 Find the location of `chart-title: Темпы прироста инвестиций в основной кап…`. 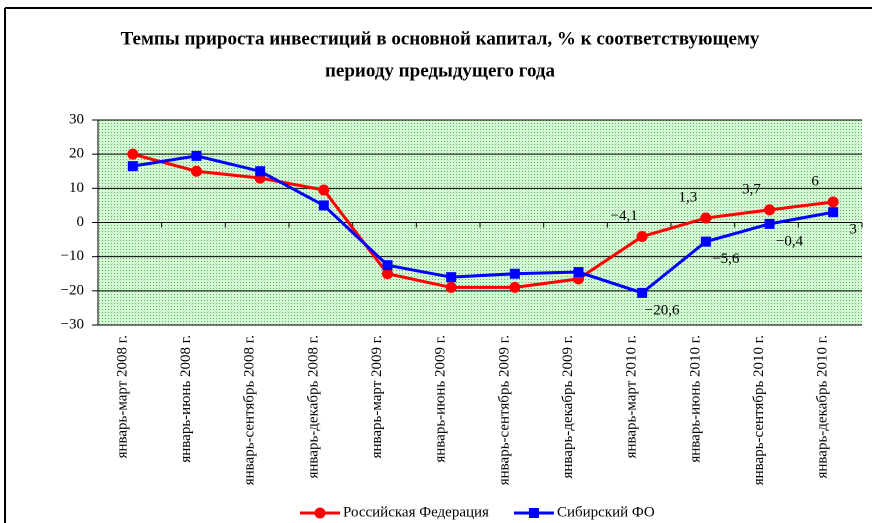

chart-title: Темпы прироста инвестиций в основной кап… is located at coordinates (440, 38).